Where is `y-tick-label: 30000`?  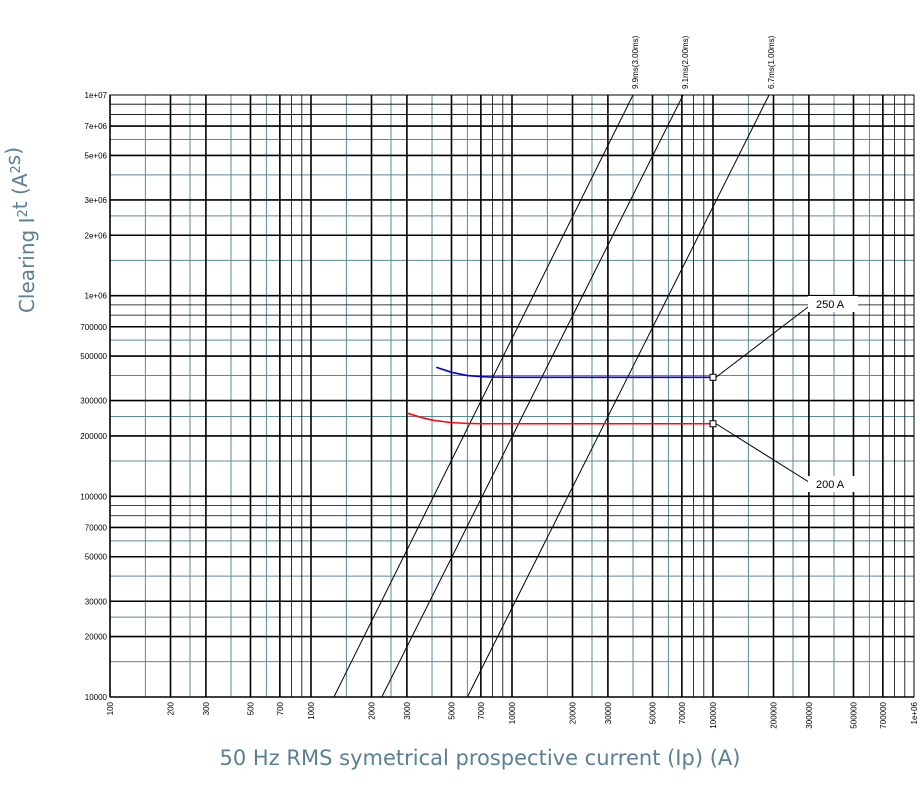
y-tick-label: 30000 is located at coordinates (96, 601).